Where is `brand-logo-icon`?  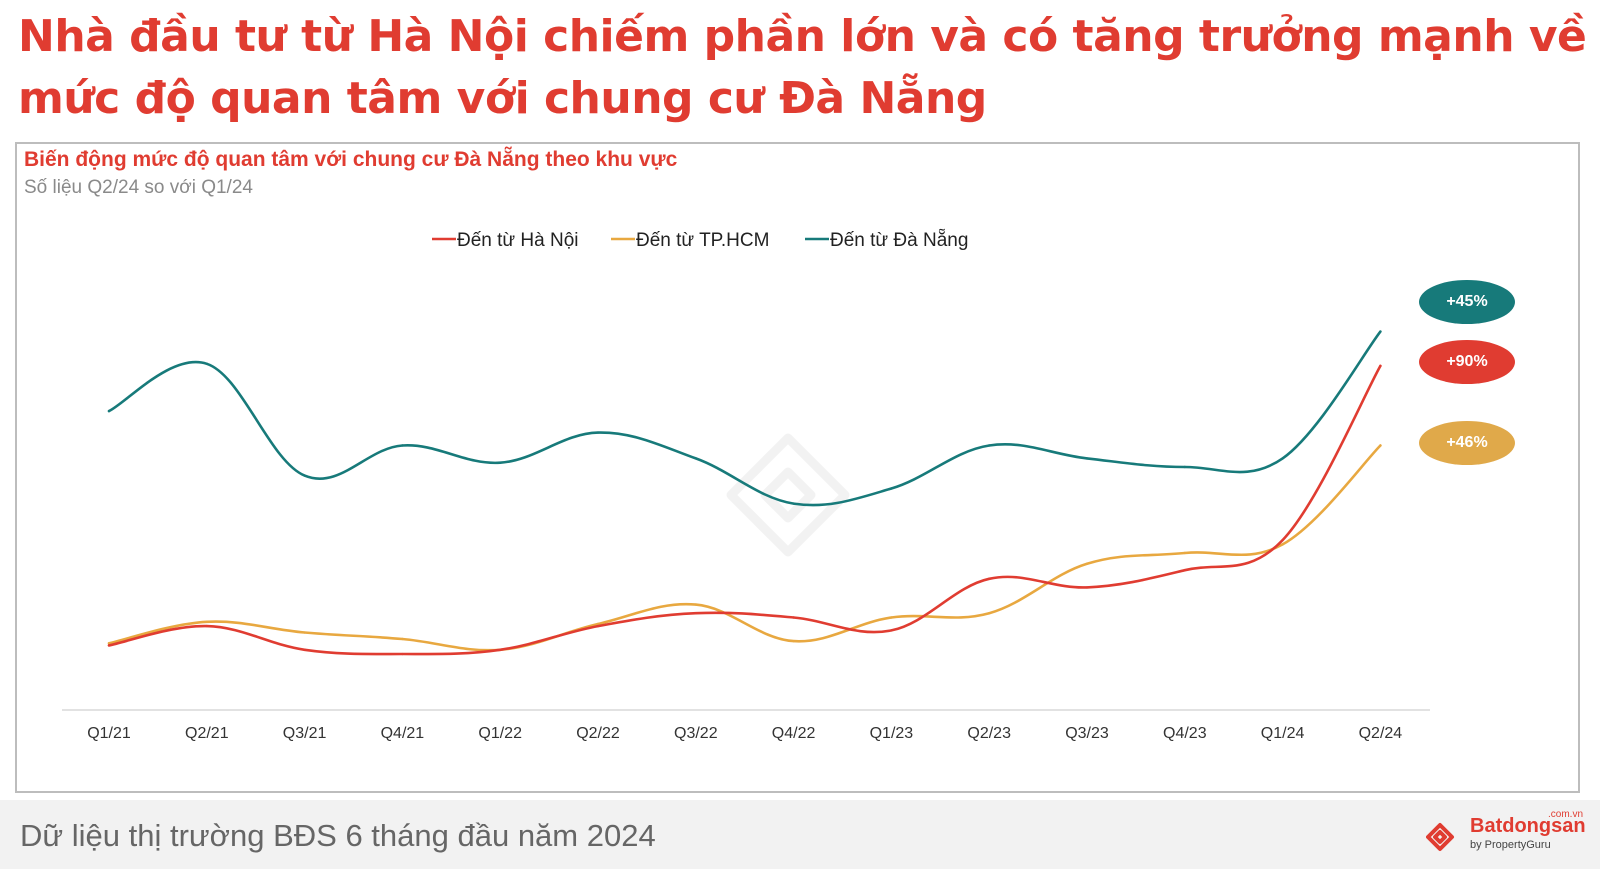
brand-logo-icon is located at coordinates (1440, 837).